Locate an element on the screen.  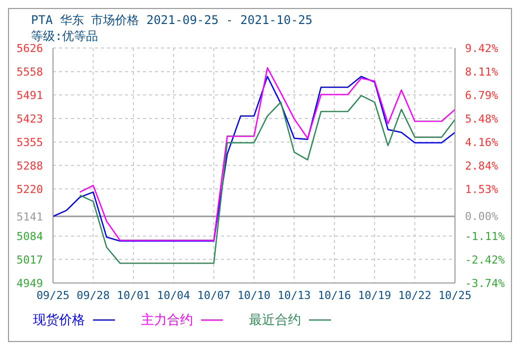
y-tick-label: 5017 is located at coordinates (29, 259).